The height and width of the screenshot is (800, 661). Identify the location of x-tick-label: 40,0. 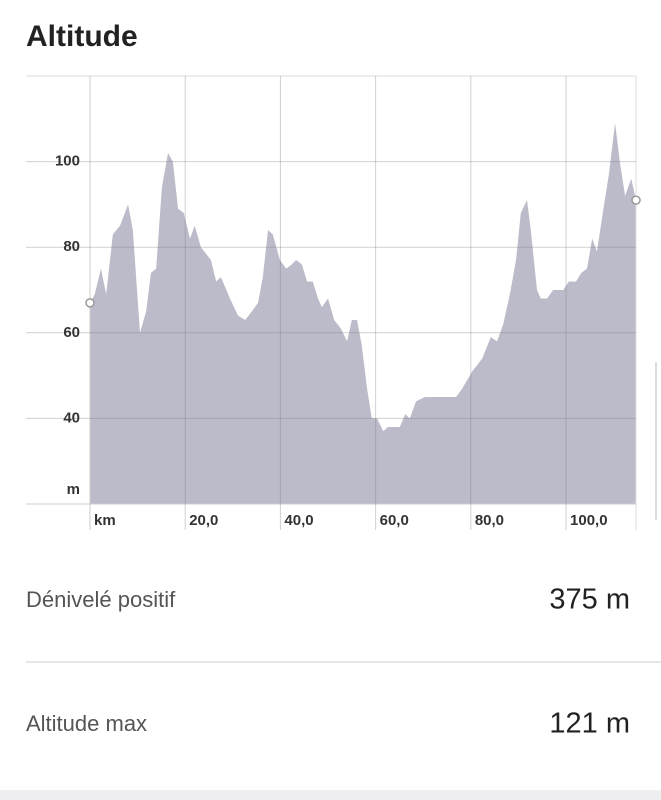
(298, 520).